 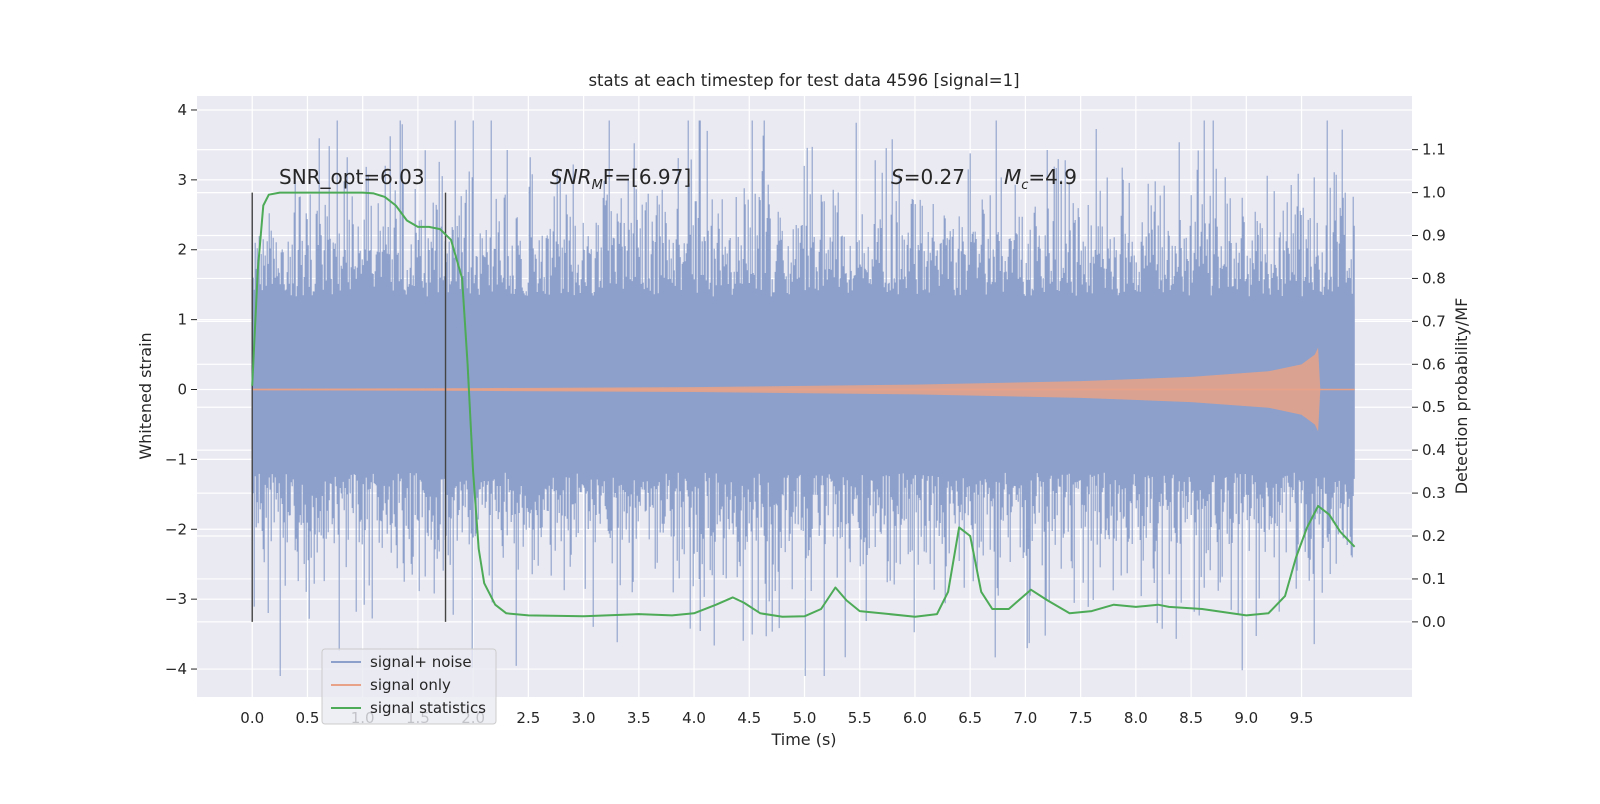 I want to click on x-tick-label: 6.0, so click(x=915, y=718).